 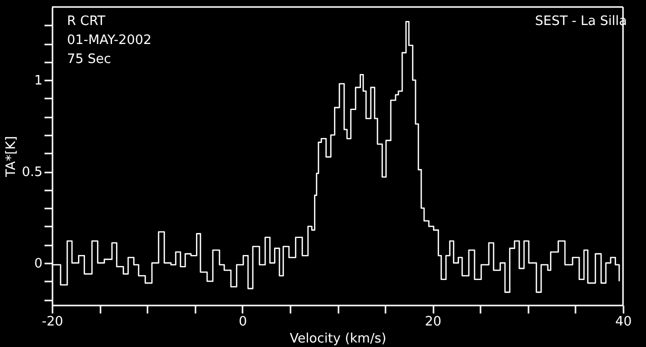 I want to click on x-axis-title: Velocity (km/s), so click(x=338, y=339).